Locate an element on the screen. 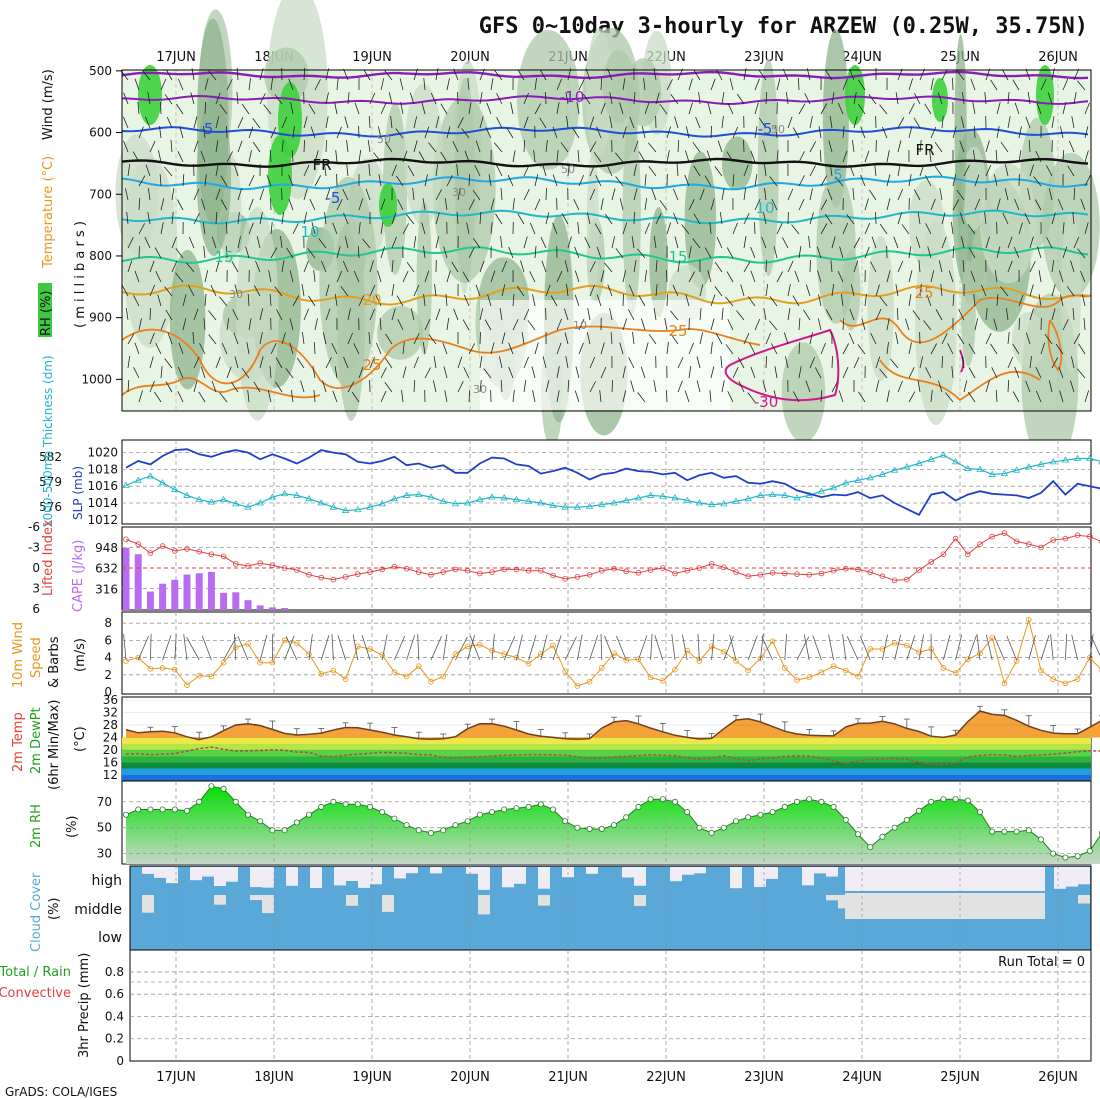  high-clear-region is located at coordinates (945, 879).